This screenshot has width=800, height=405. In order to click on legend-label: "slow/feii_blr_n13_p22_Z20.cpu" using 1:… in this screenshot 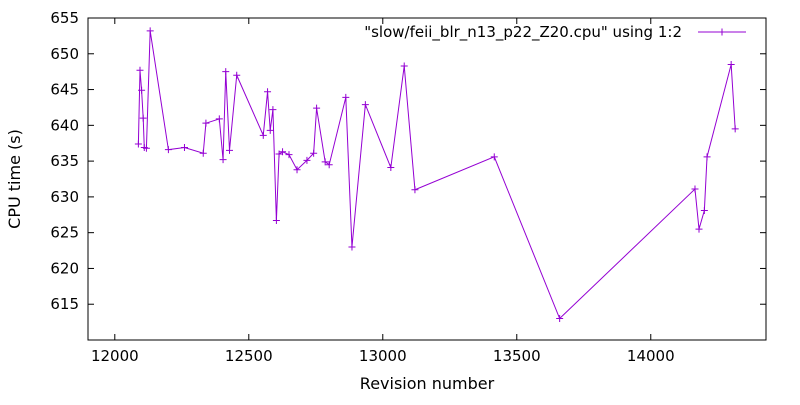, I will do `click(523, 32)`.